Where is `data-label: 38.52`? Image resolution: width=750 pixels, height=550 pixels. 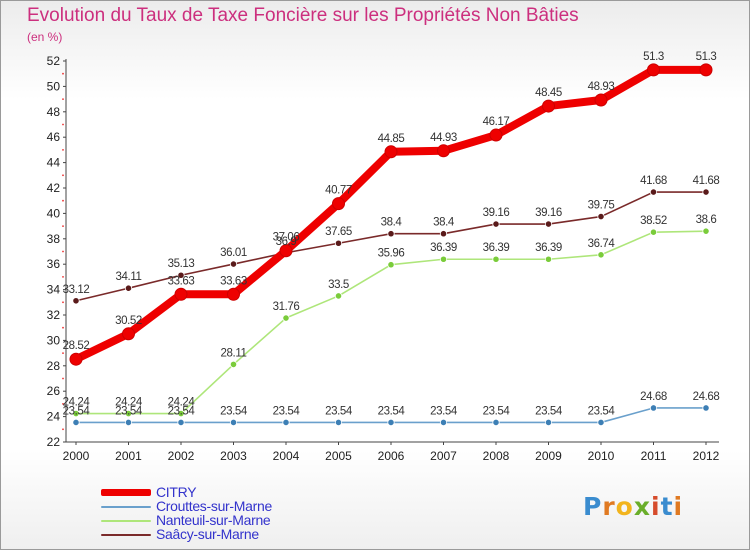 data-label: 38.52 is located at coordinates (653, 221).